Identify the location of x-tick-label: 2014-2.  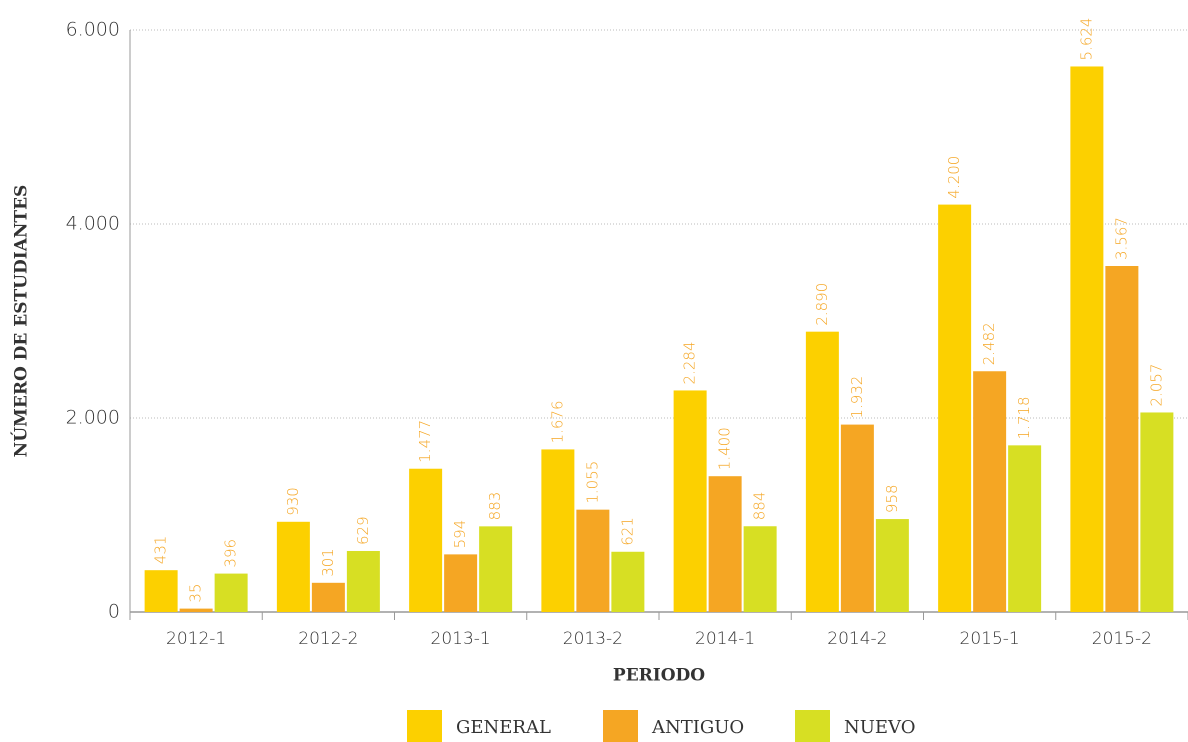
(857, 639).